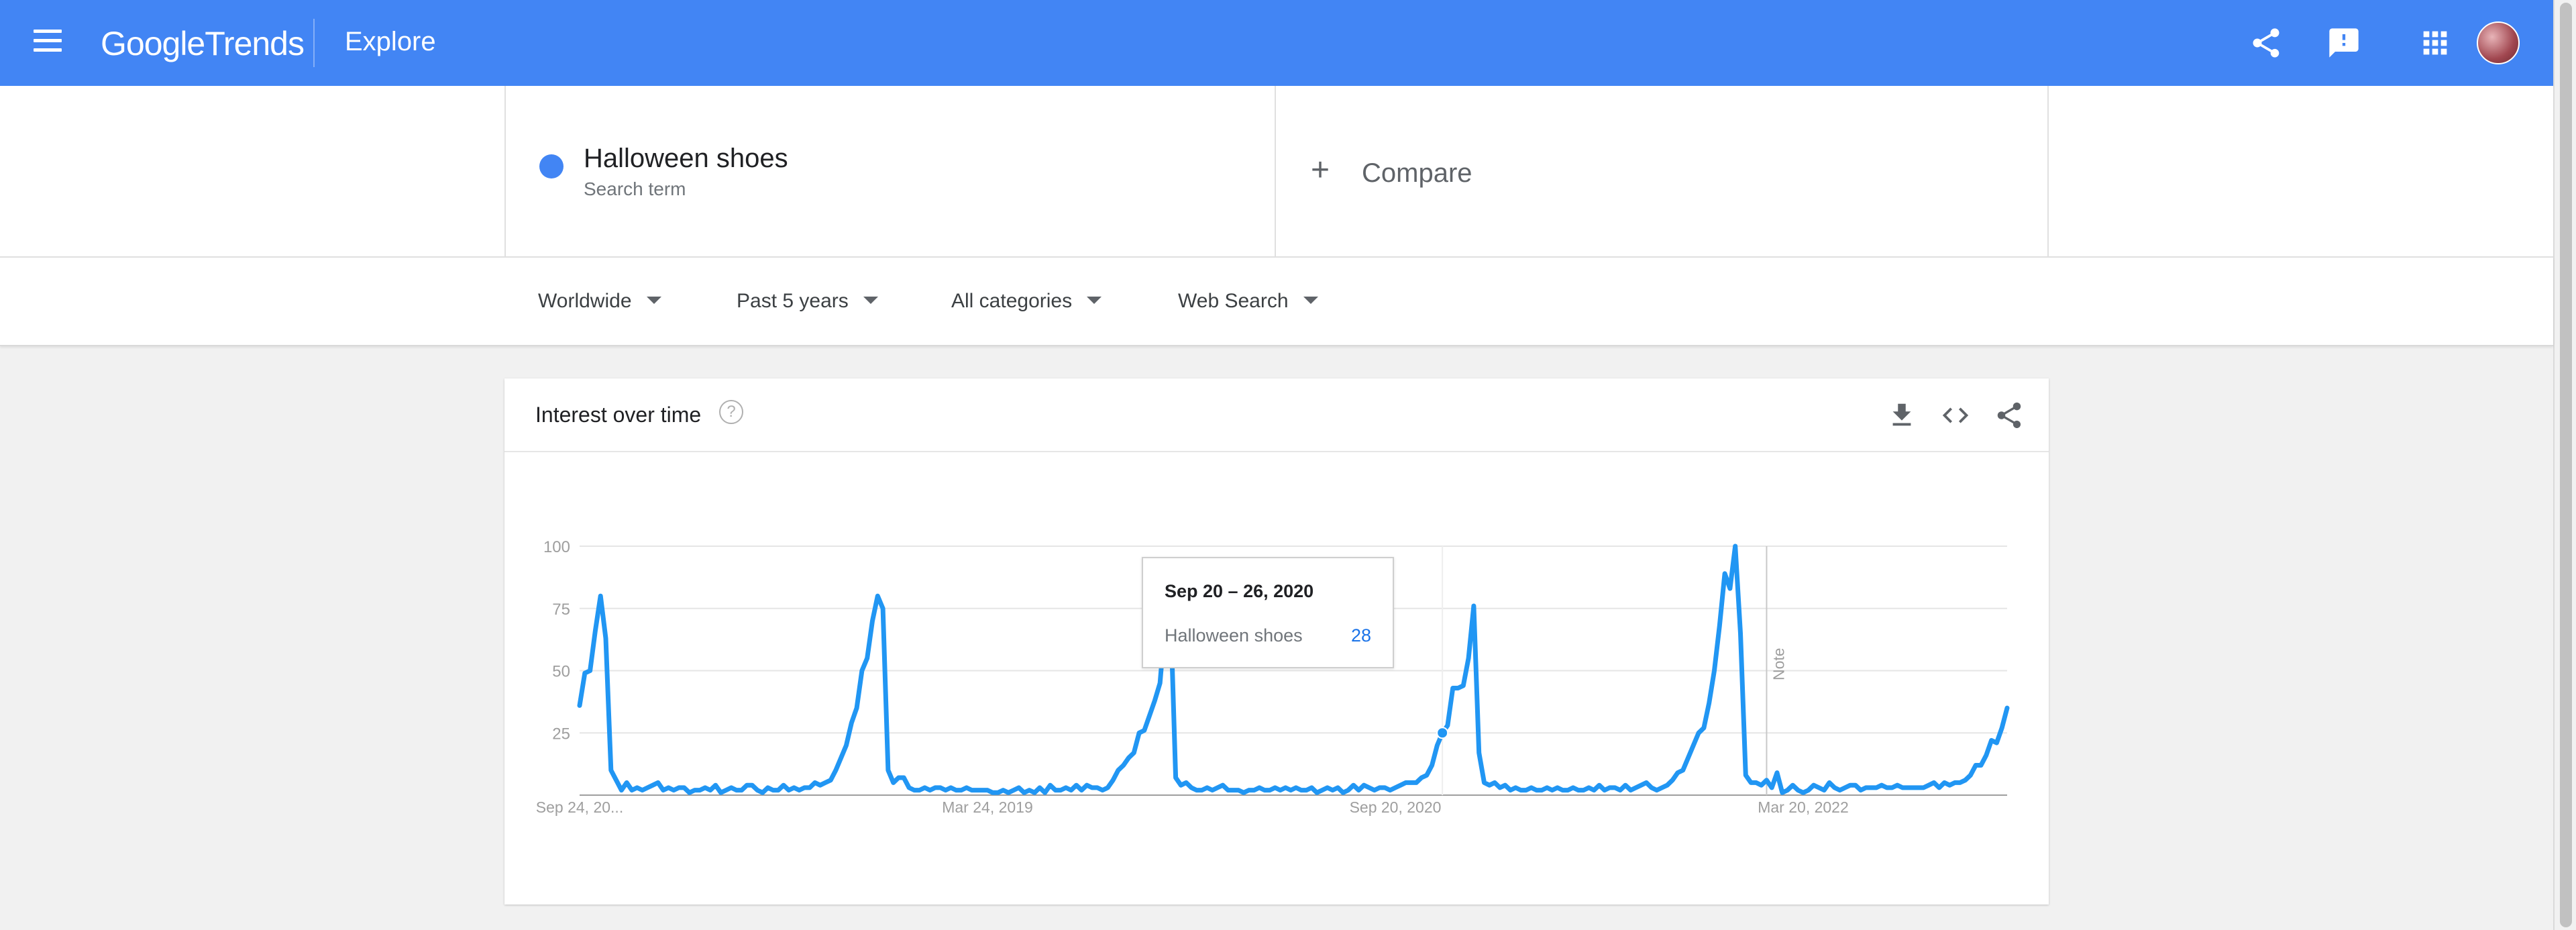  I want to click on highlighted-data-point, so click(1442, 733).